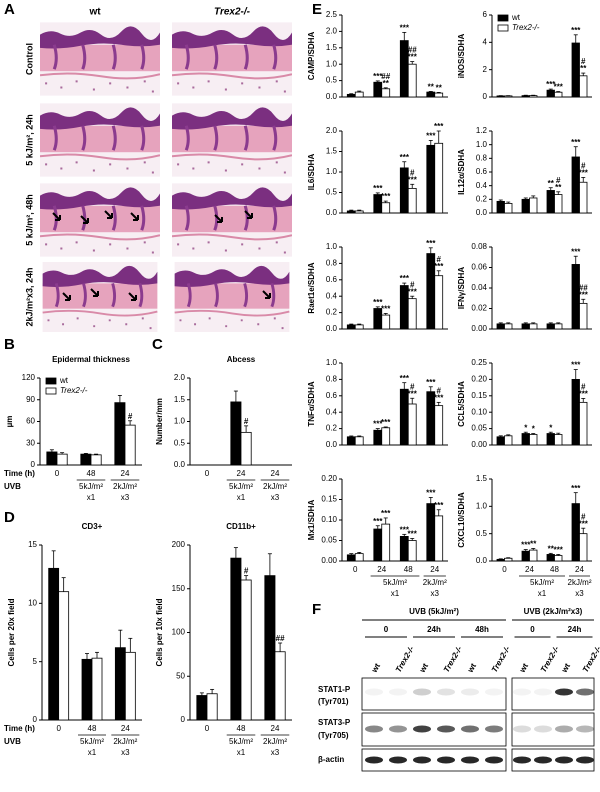 This screenshot has height=792, width=600. I want to click on x-tick-label: 0, so click(504, 569).